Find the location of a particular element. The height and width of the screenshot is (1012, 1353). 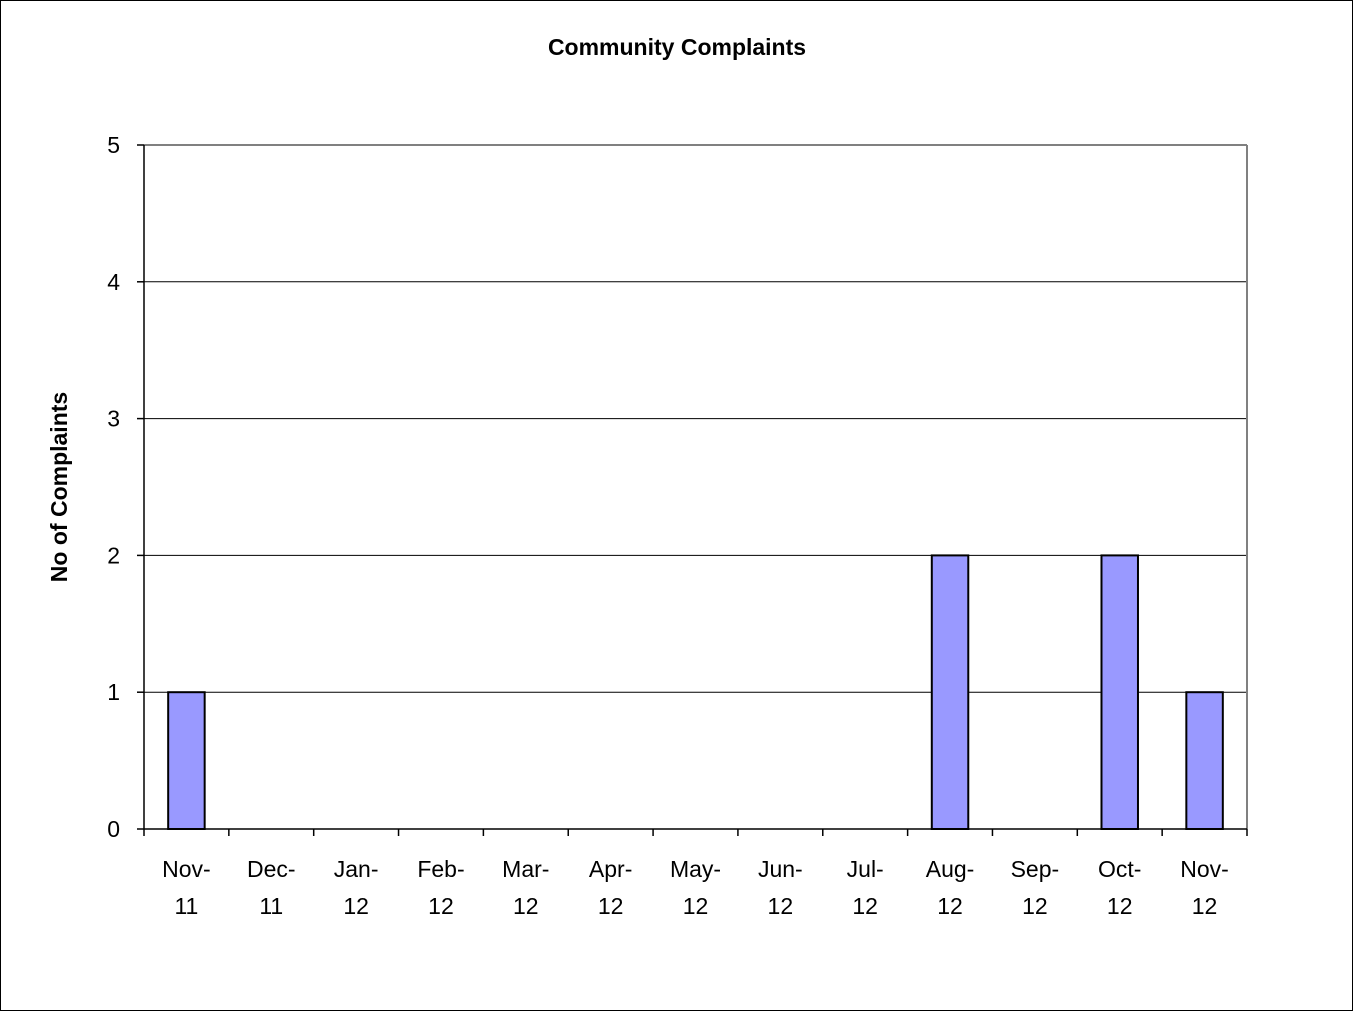

y-tick-label: 5 is located at coordinates (113, 145).